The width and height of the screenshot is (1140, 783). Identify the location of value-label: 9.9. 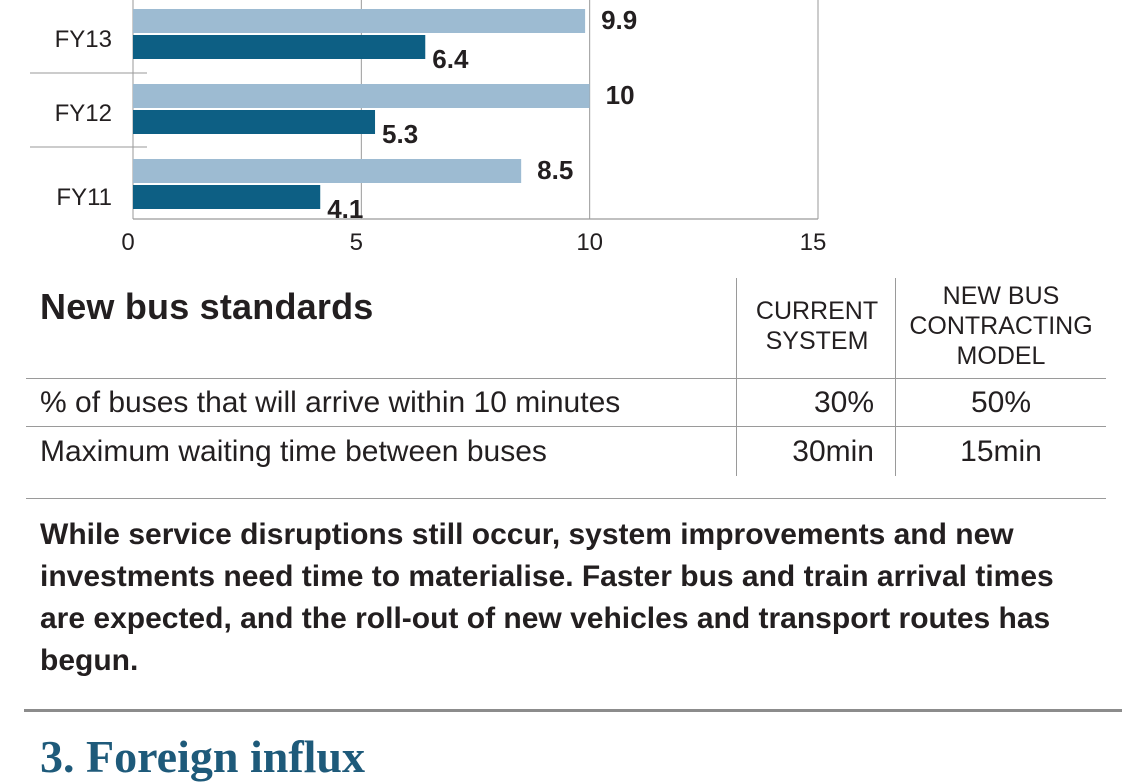
(619, 20).